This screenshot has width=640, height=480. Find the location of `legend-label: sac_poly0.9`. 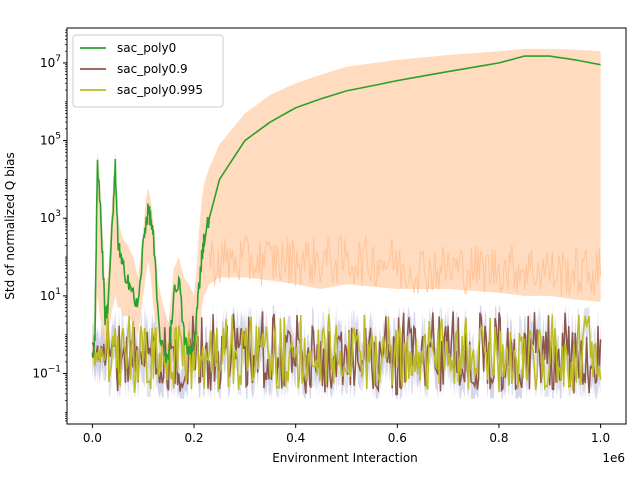

legend-label: sac_poly0.9 is located at coordinates (152, 69).